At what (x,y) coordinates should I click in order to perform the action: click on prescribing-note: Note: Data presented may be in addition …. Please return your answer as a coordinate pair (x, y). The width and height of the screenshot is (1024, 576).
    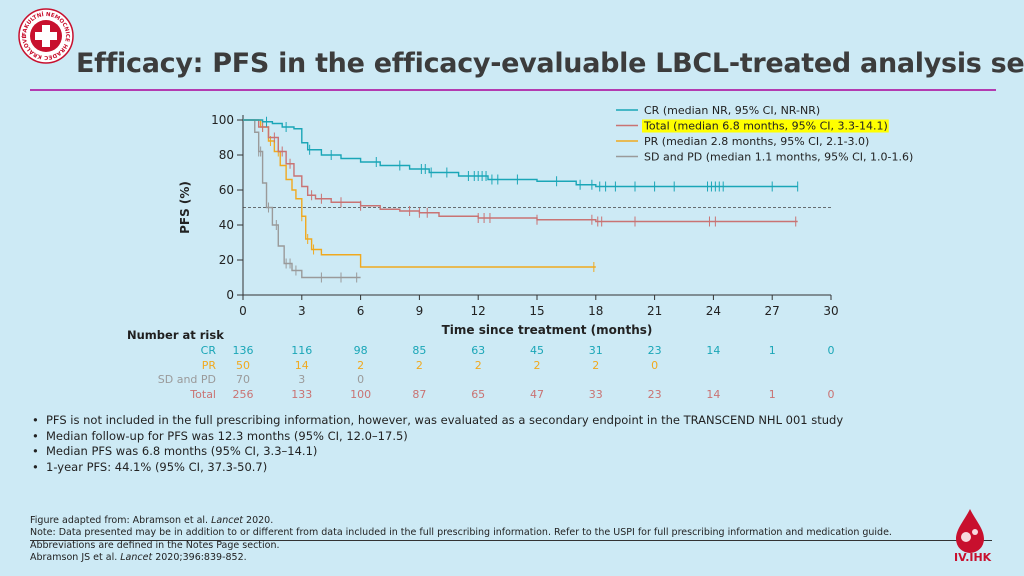
    Looking at the image, I should click on (461, 533).